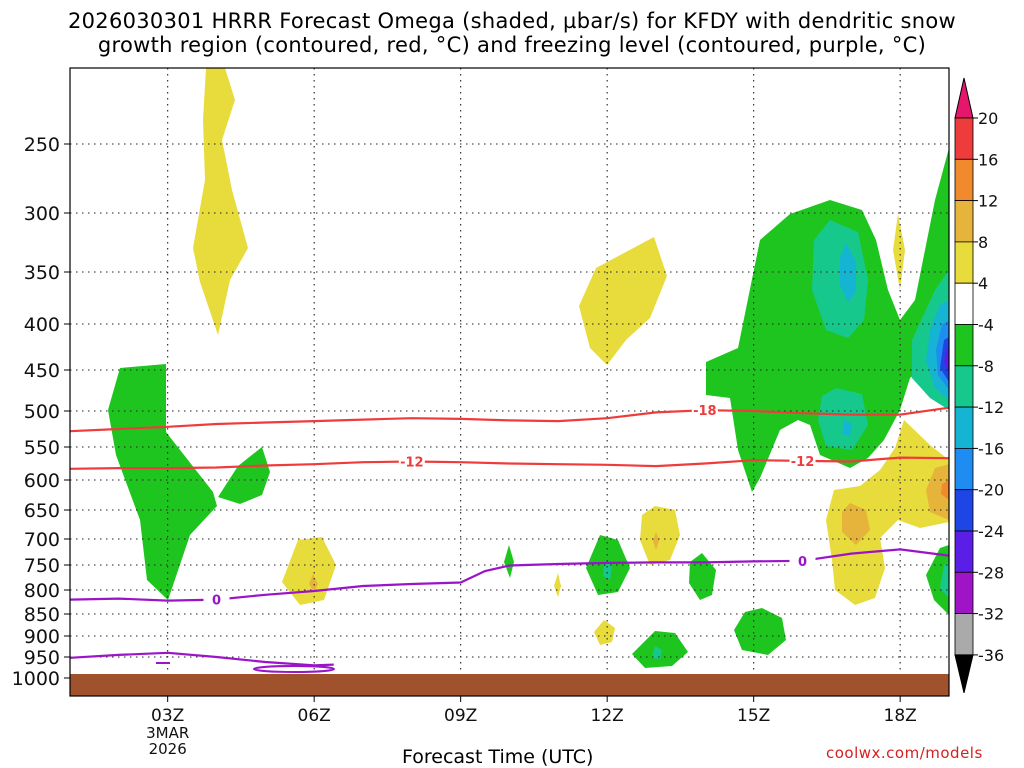 This screenshot has width=1024, height=768. What do you see at coordinates (988, 201) in the screenshot?
I see `colorbar-label: 12` at bounding box center [988, 201].